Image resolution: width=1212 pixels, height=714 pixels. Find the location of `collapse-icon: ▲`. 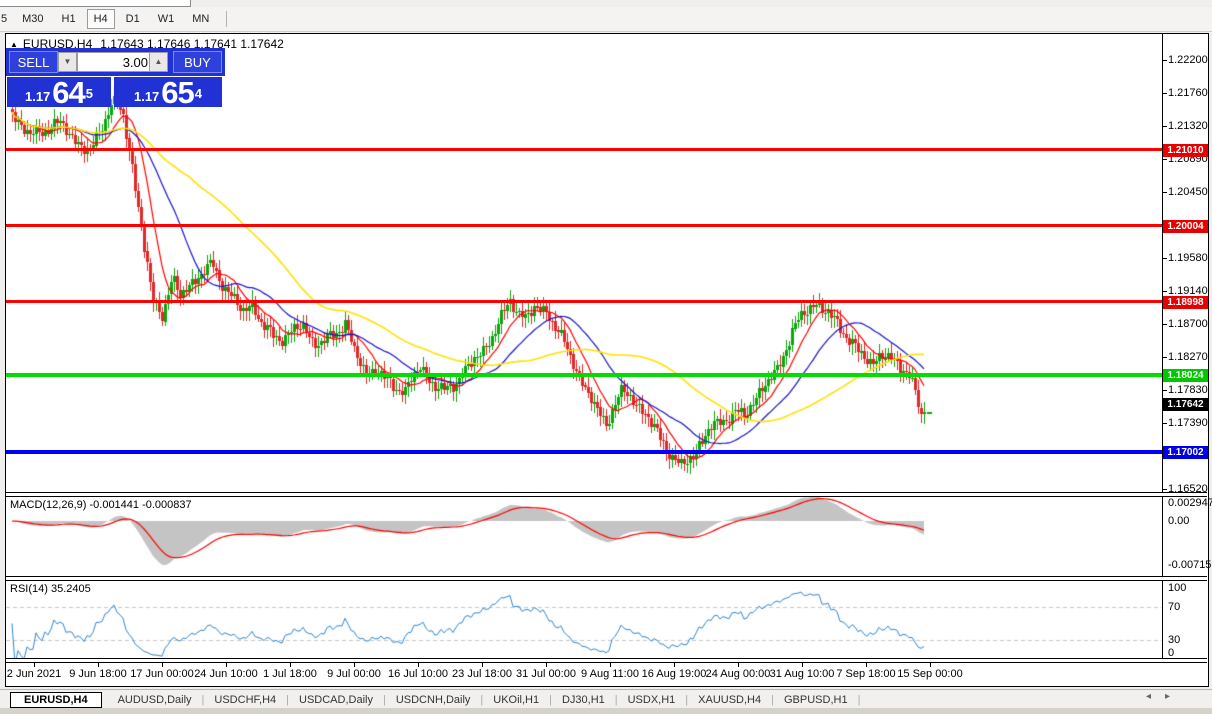

collapse-icon: ▲ is located at coordinates (14, 44).